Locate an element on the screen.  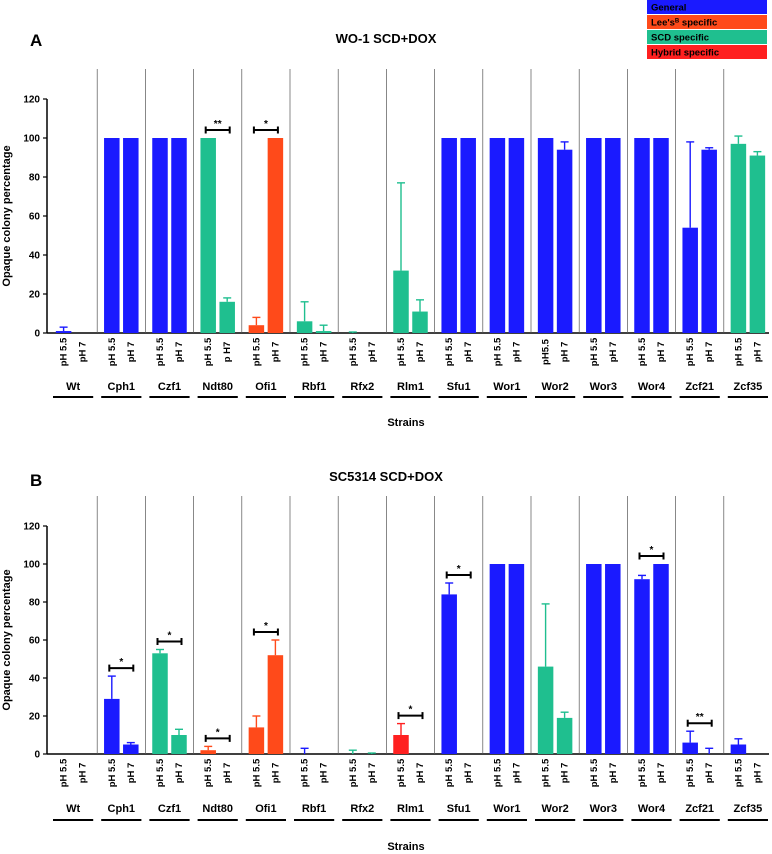
group-rlm1: pH 5.5 pH 7 * Rlm1 is located at coordinates (408, 658).